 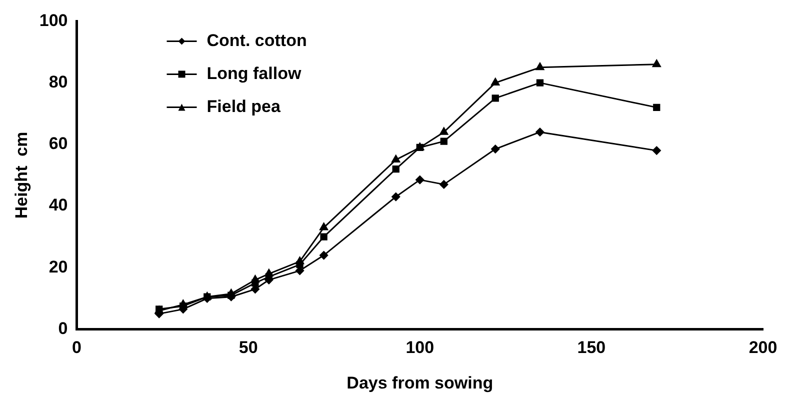 I want to click on y-axis-title: Height cm, so click(x=21, y=175).